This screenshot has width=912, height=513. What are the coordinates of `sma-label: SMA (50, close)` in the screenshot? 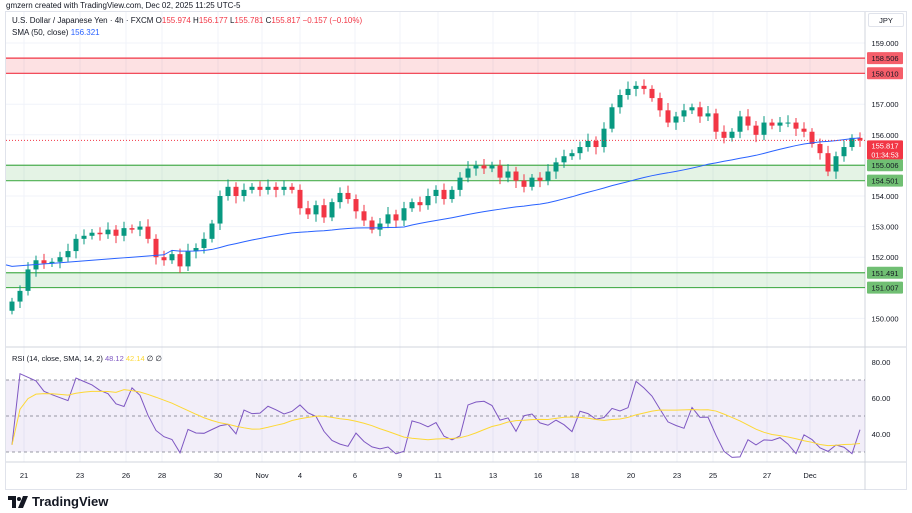 It's located at (40, 32).